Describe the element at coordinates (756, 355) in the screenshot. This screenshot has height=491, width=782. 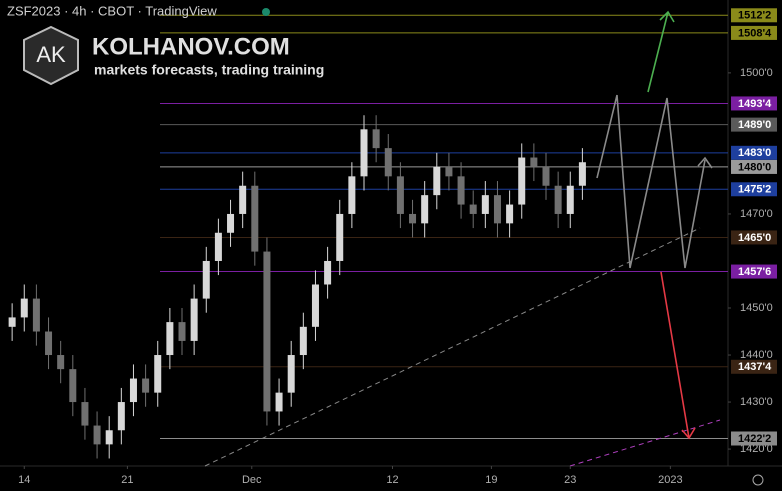
I see `y-tick-label: 1440'0` at that location.